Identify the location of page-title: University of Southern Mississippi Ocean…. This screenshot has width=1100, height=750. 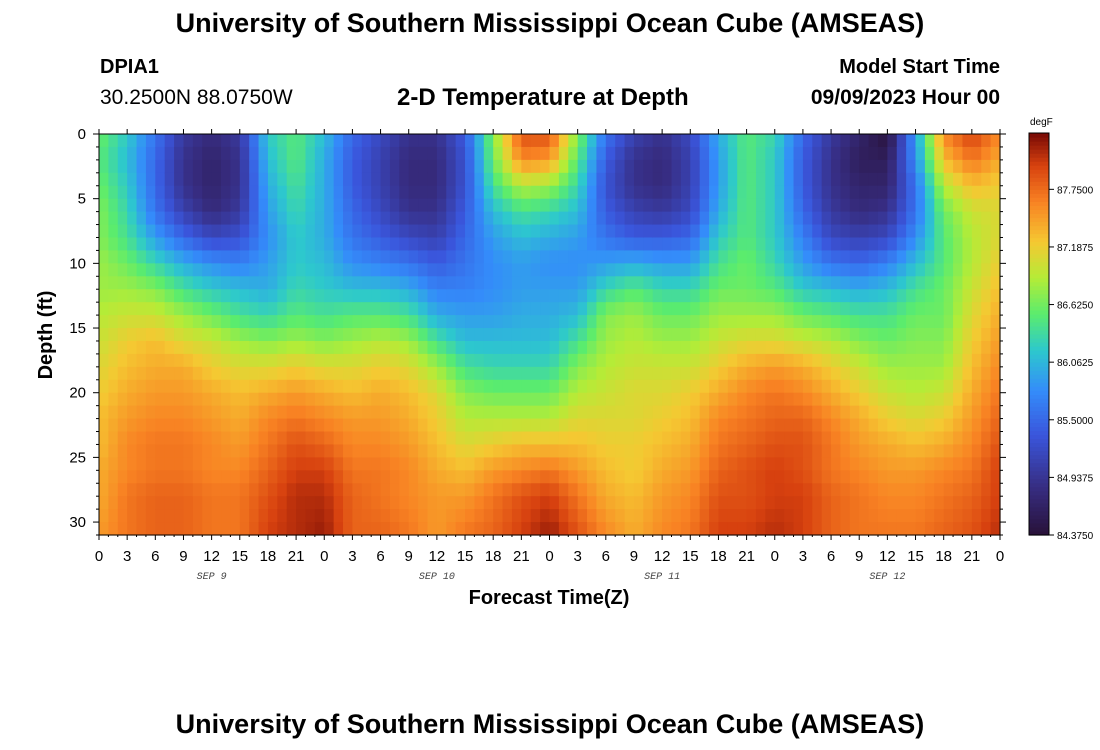
(550, 23).